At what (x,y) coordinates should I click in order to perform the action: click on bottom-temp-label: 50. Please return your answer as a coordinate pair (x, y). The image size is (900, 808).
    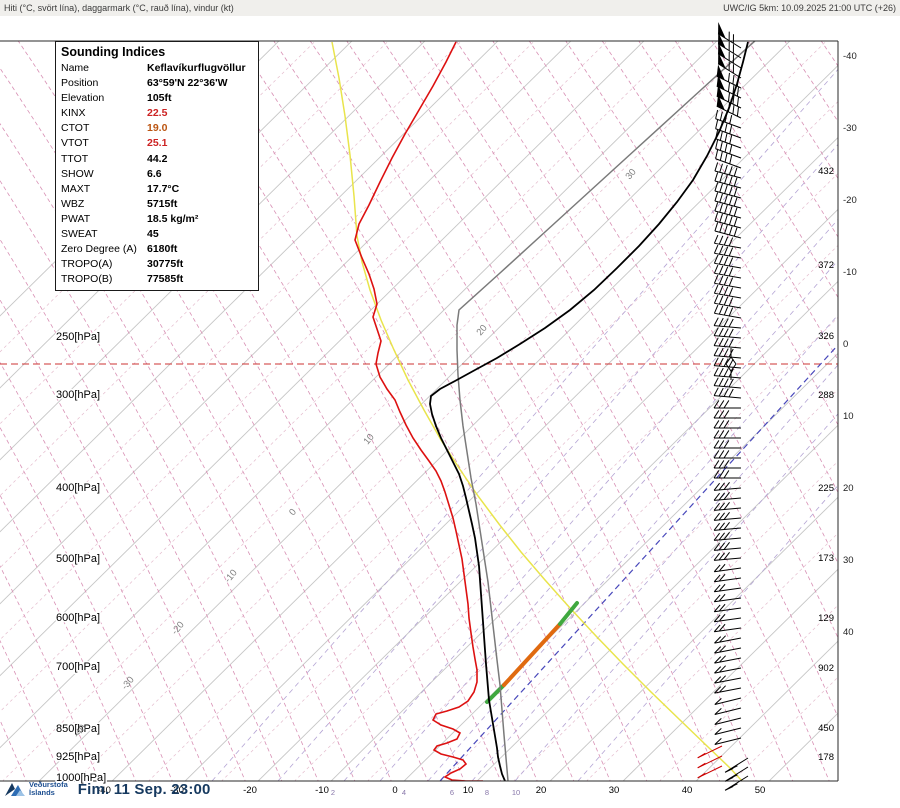
    Looking at the image, I should click on (760, 790).